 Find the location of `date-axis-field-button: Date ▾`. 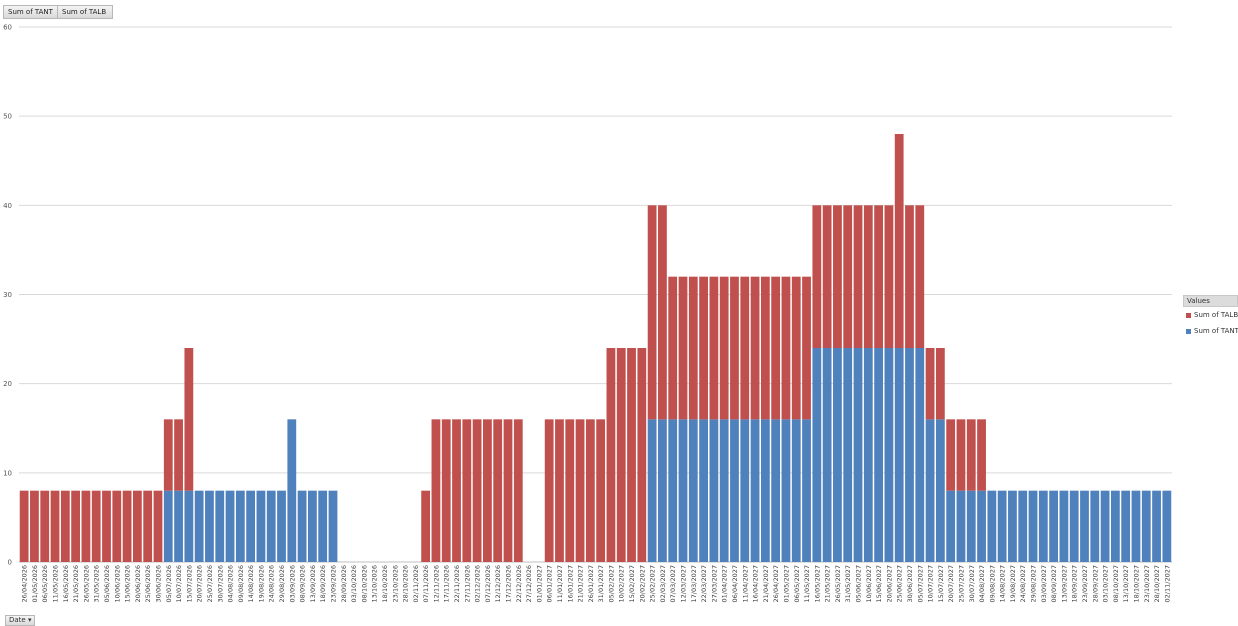

date-axis-field-button: Date ▾ is located at coordinates (20, 620).